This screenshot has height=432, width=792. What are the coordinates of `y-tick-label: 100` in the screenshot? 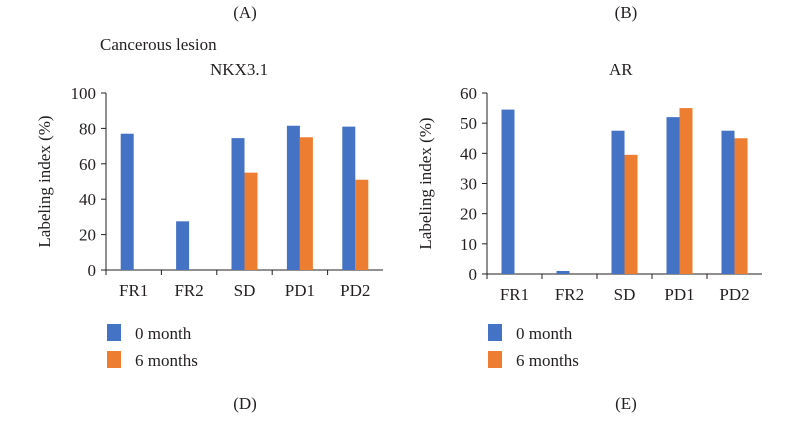 It's located at (84, 93).